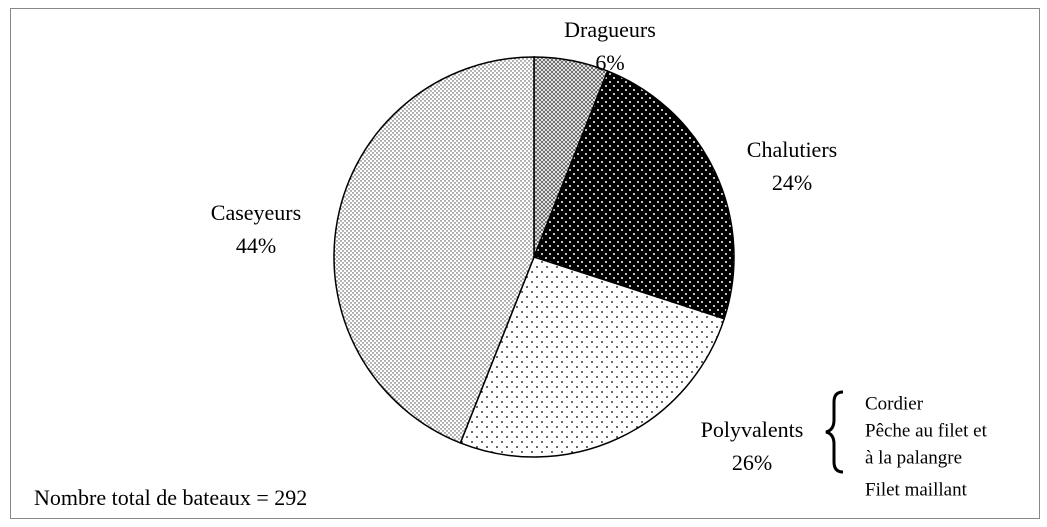  I want to click on note-line: Filet maillant, so click(916, 489).